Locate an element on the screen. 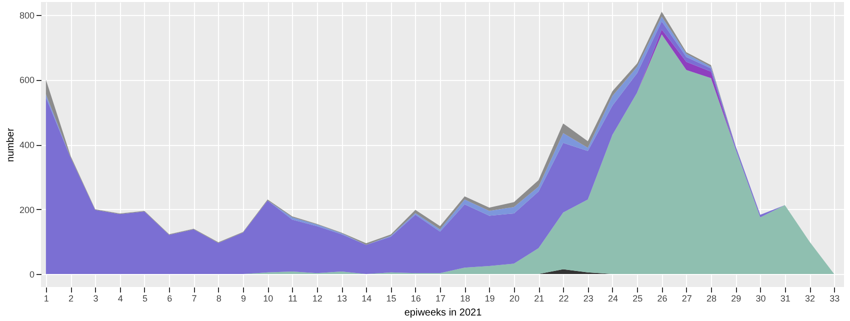 This screenshot has width=850, height=321. x-tick-label: 23 is located at coordinates (588, 299).